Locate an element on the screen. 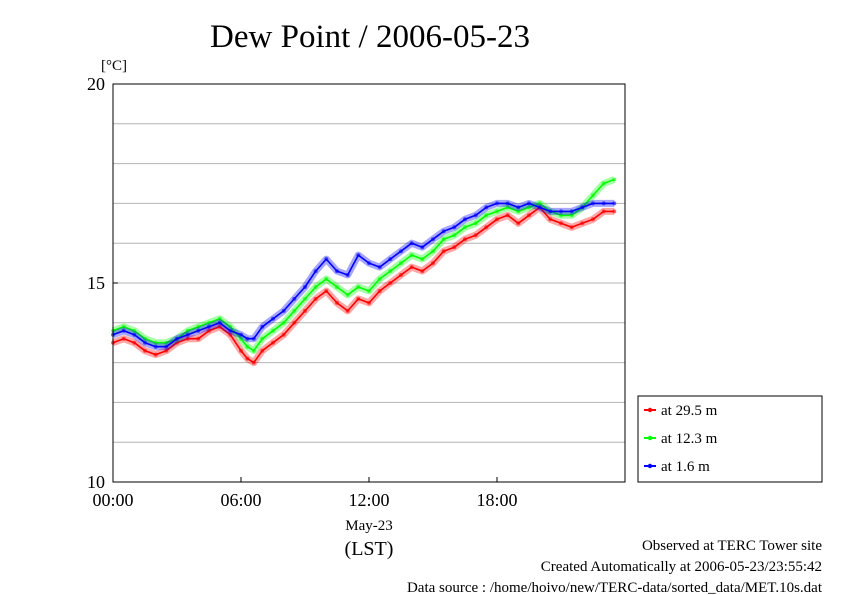 The height and width of the screenshot is (595, 842). legend: at 29.5 m at 12.3 m at 1.6 m is located at coordinates (730, 439).